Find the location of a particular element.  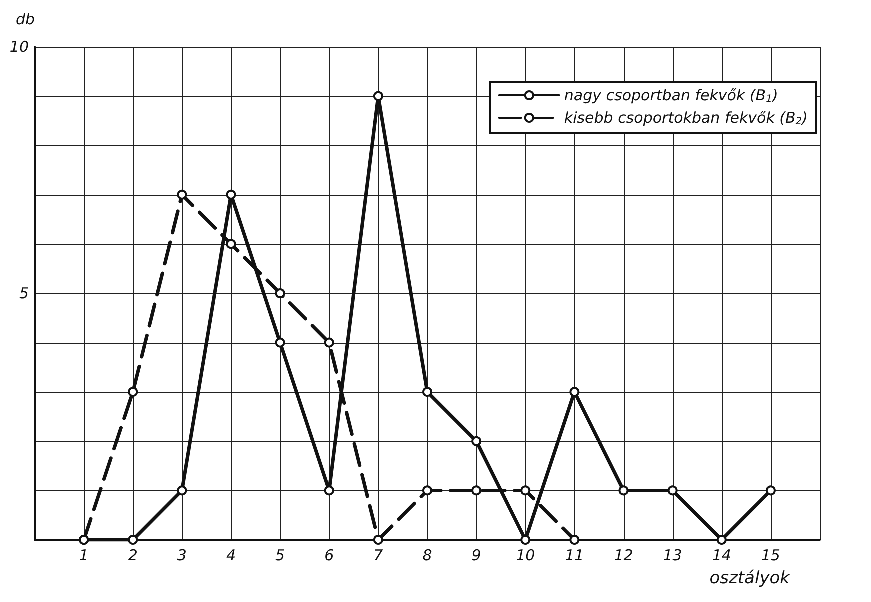

x-tick-label: 1 is located at coordinates (84, 555).